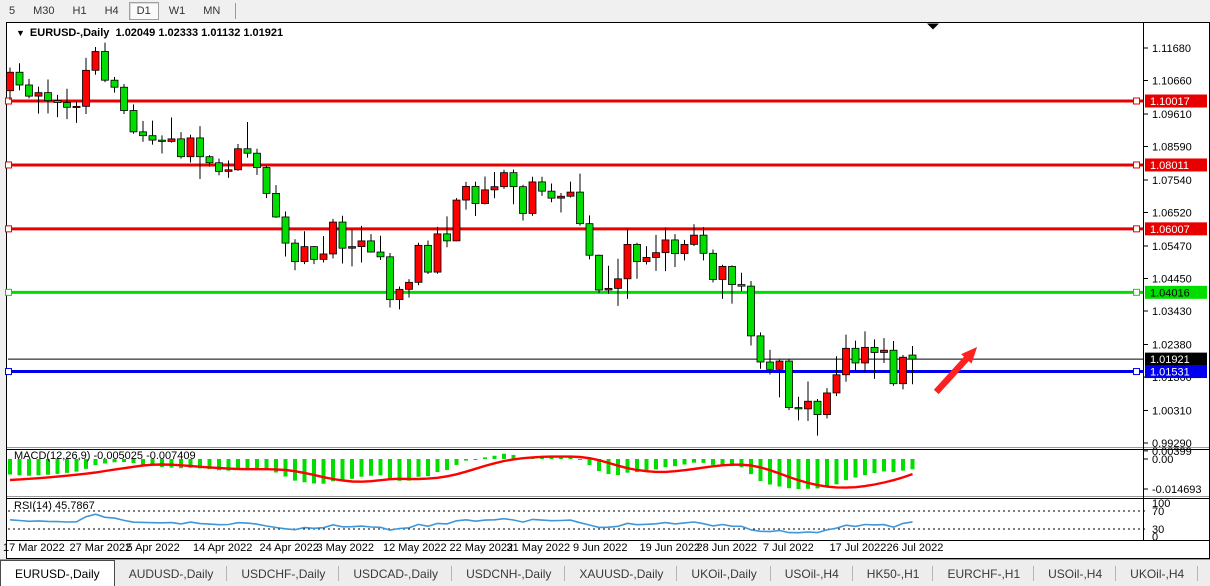 This screenshot has width=1210, height=586. What do you see at coordinates (171, 573) in the screenshot?
I see `chart-tab-1: AUDUSD-,Daily` at bounding box center [171, 573].